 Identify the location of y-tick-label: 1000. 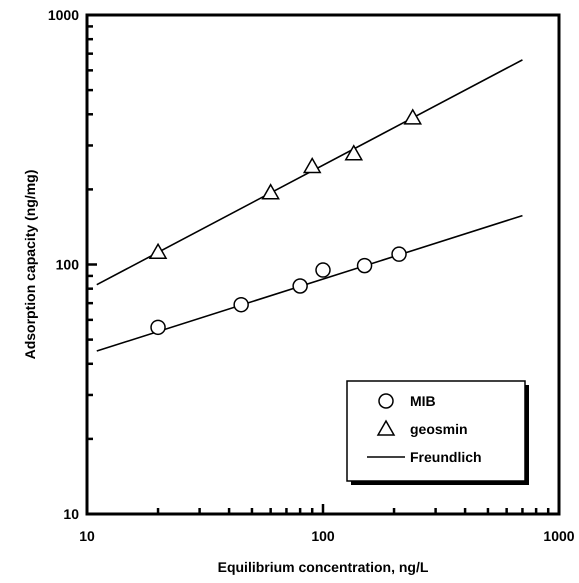
(64, 15).